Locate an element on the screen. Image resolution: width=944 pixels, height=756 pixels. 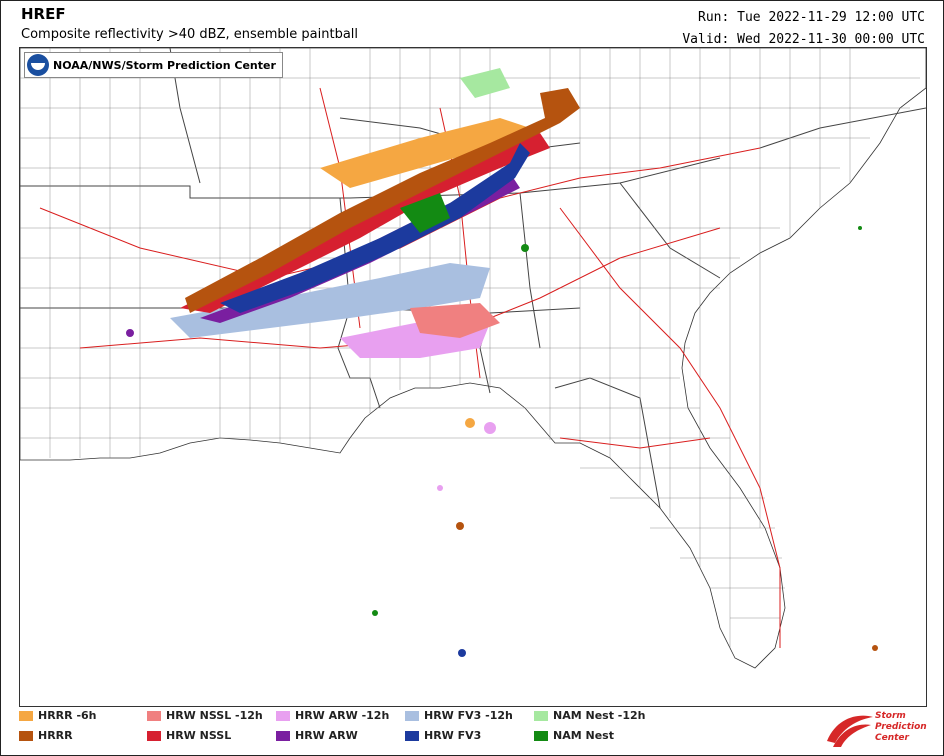
legend-label: HRRR is located at coordinates (55, 735).